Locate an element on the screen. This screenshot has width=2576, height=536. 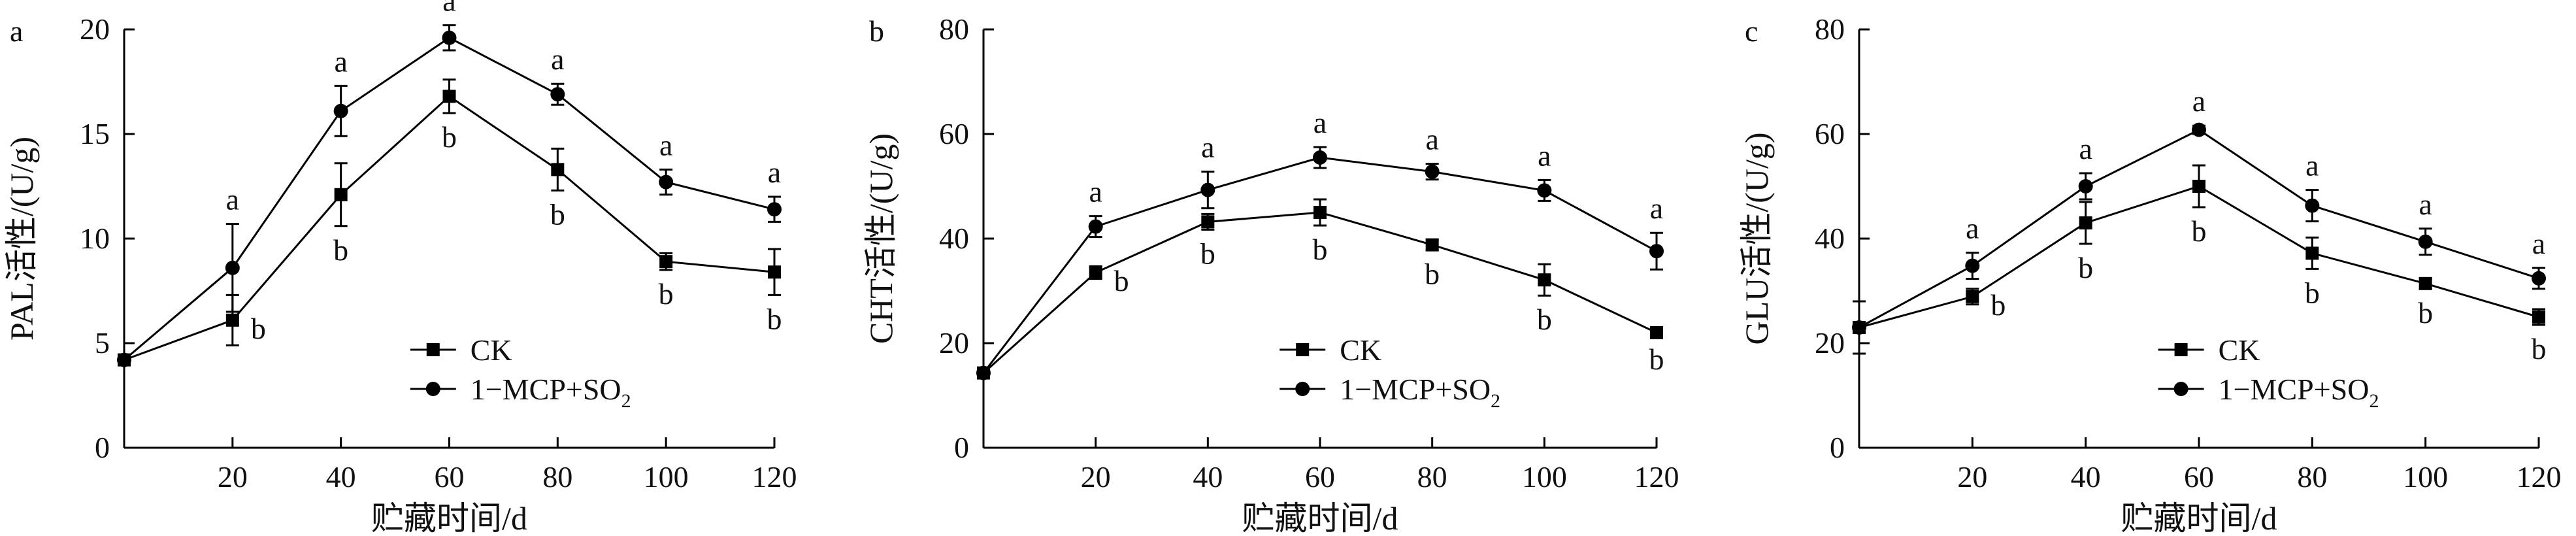
y-tick-label: 0 is located at coordinates (1837, 448).